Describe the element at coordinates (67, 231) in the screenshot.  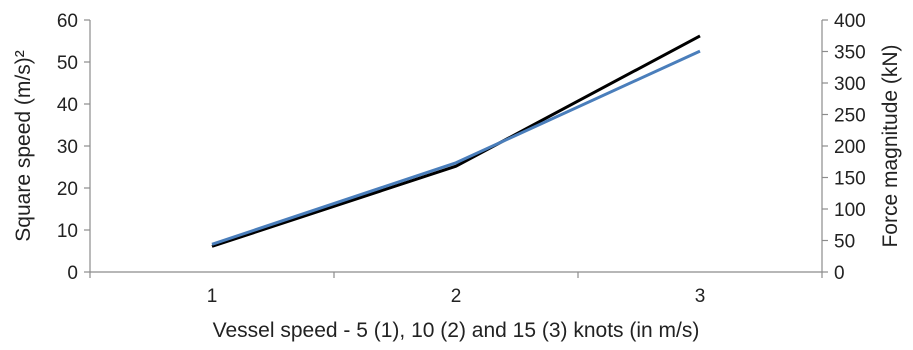
I see `y-tick-label: 10` at that location.